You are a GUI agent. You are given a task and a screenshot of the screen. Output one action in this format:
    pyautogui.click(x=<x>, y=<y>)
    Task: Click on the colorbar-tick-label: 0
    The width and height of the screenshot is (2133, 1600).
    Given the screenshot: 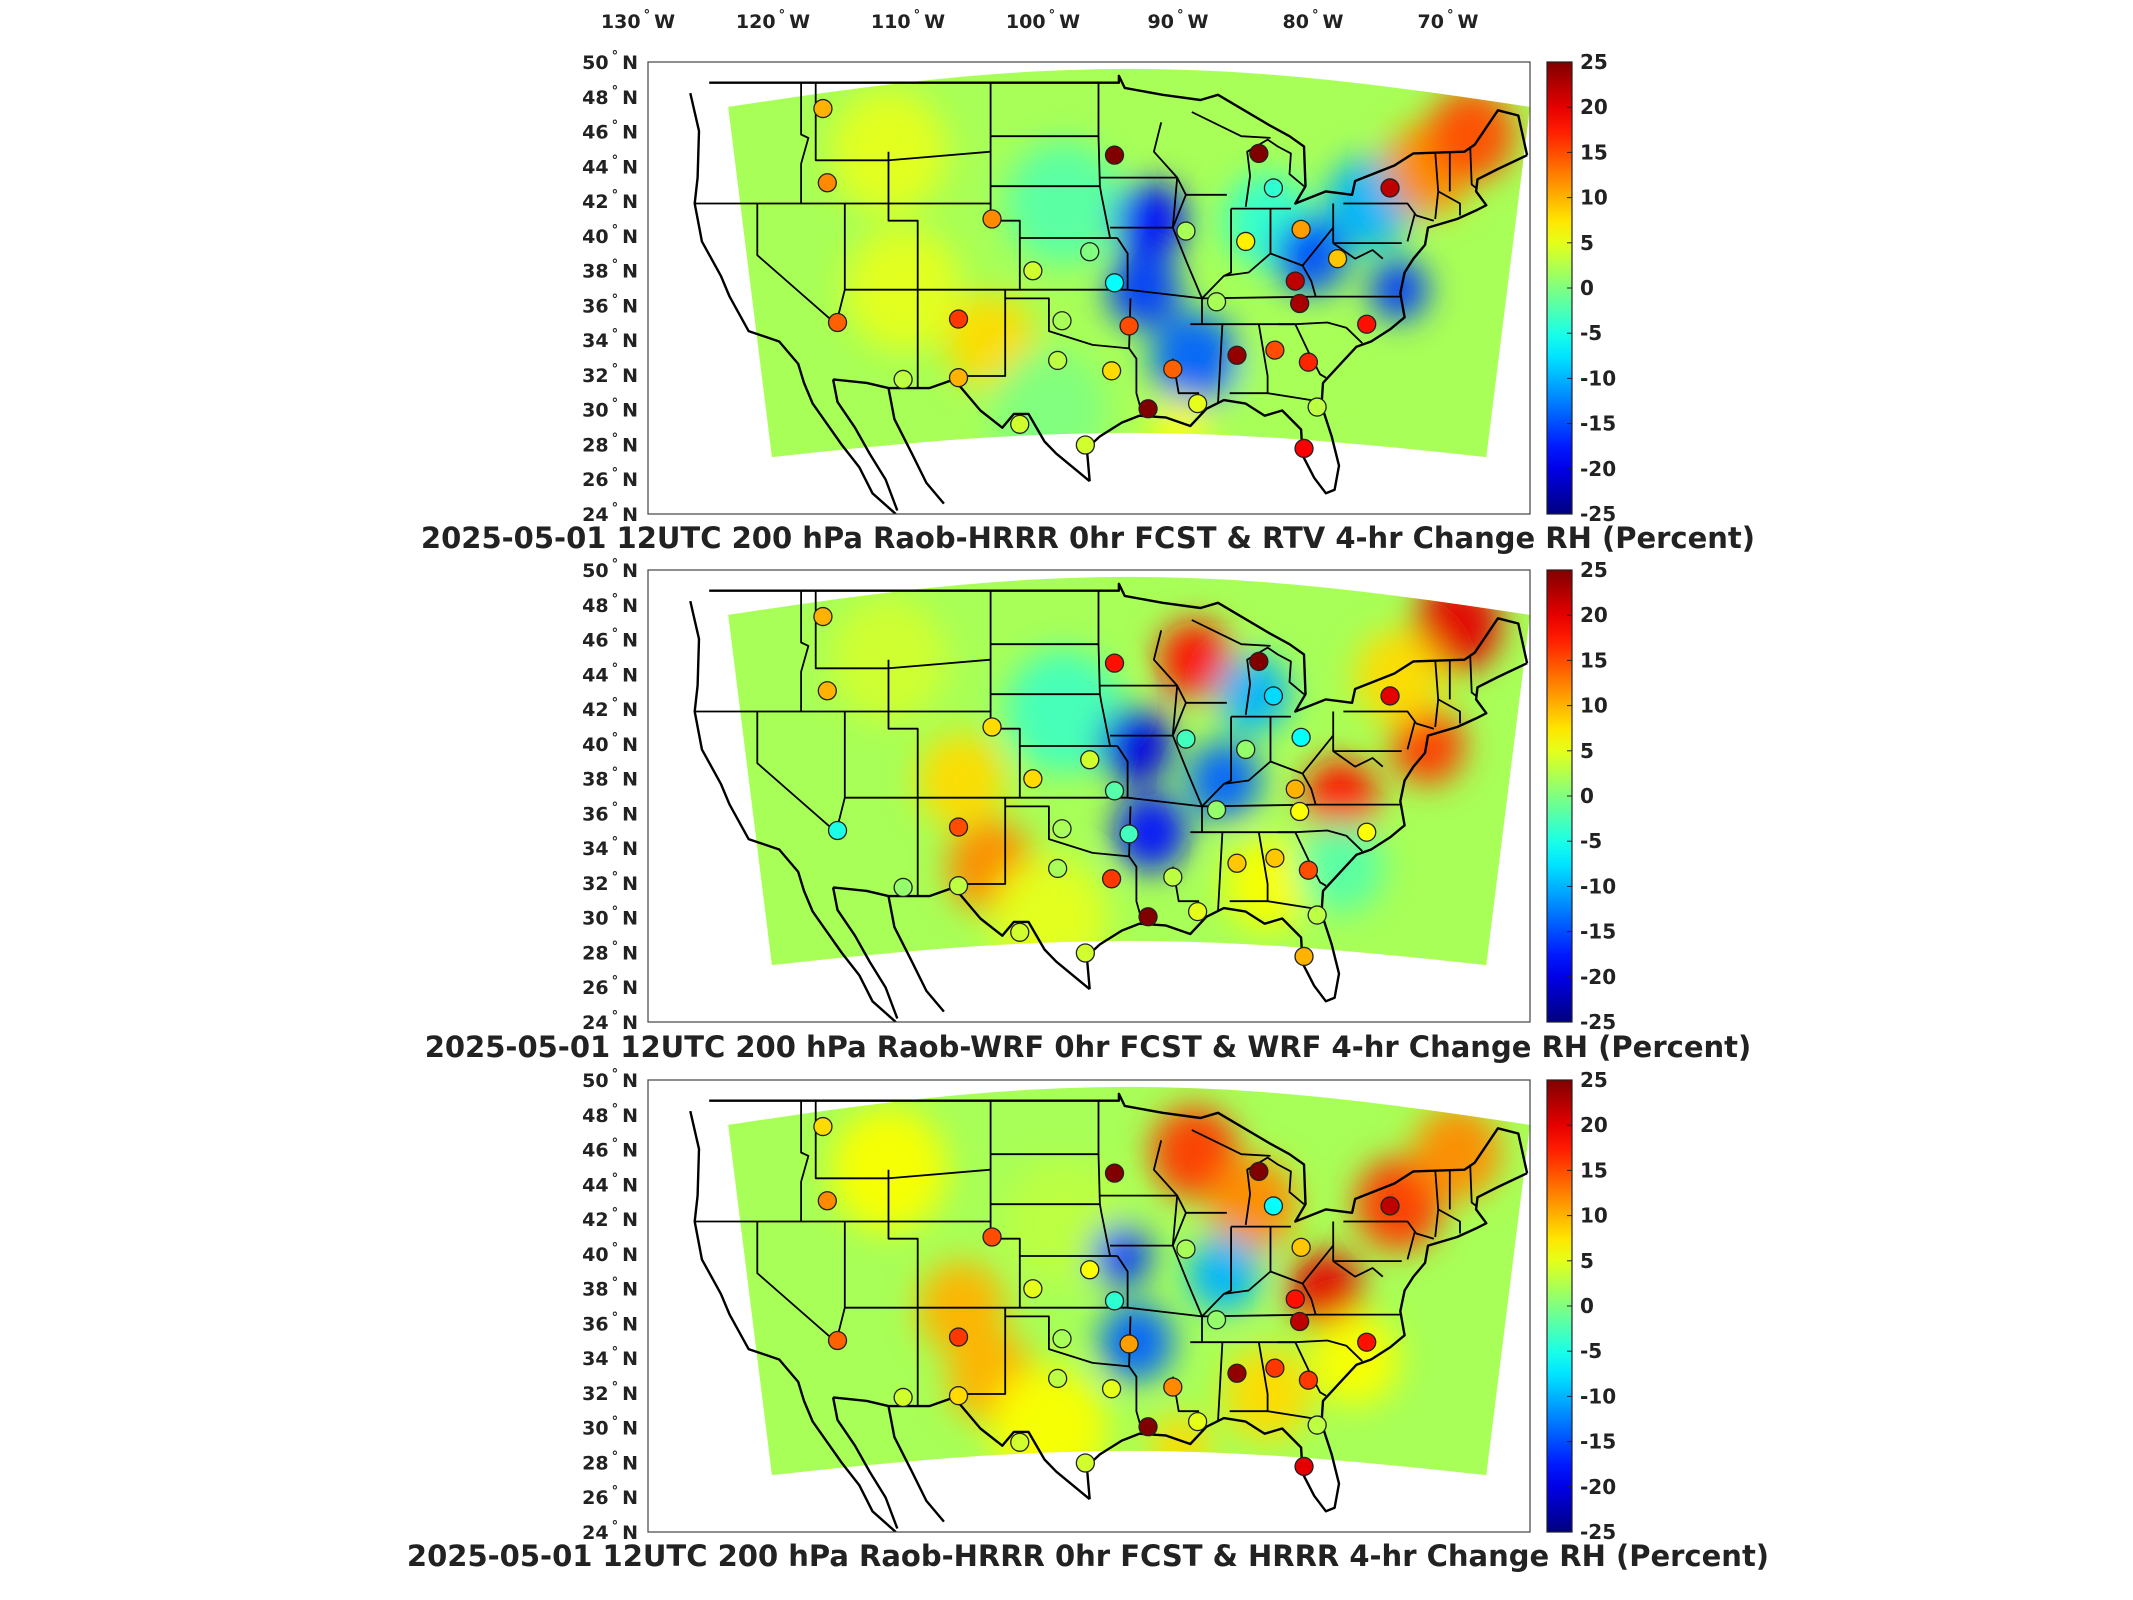 What is the action you would take?
    pyautogui.click(x=1587, y=288)
    